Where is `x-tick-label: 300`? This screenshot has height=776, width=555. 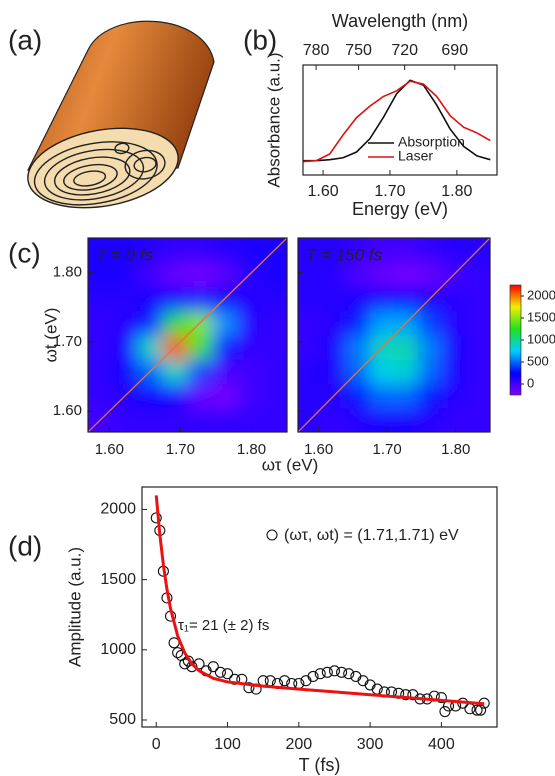 x-tick-label: 300 is located at coordinates (370, 744).